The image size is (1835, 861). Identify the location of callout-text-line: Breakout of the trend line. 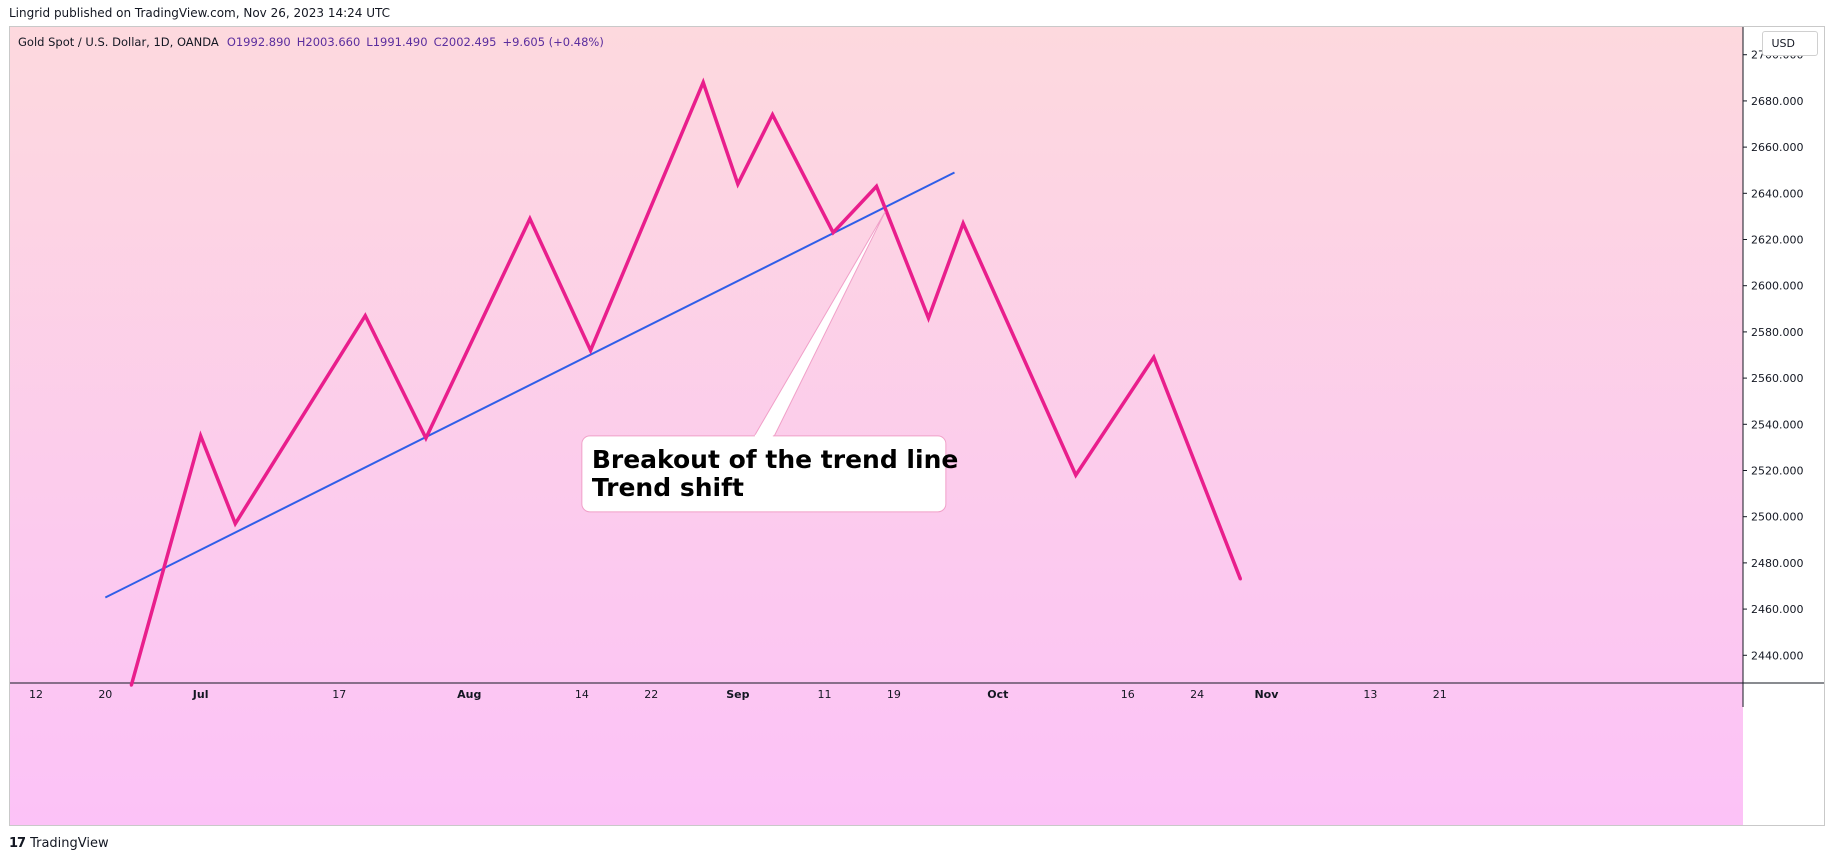
(775, 459).